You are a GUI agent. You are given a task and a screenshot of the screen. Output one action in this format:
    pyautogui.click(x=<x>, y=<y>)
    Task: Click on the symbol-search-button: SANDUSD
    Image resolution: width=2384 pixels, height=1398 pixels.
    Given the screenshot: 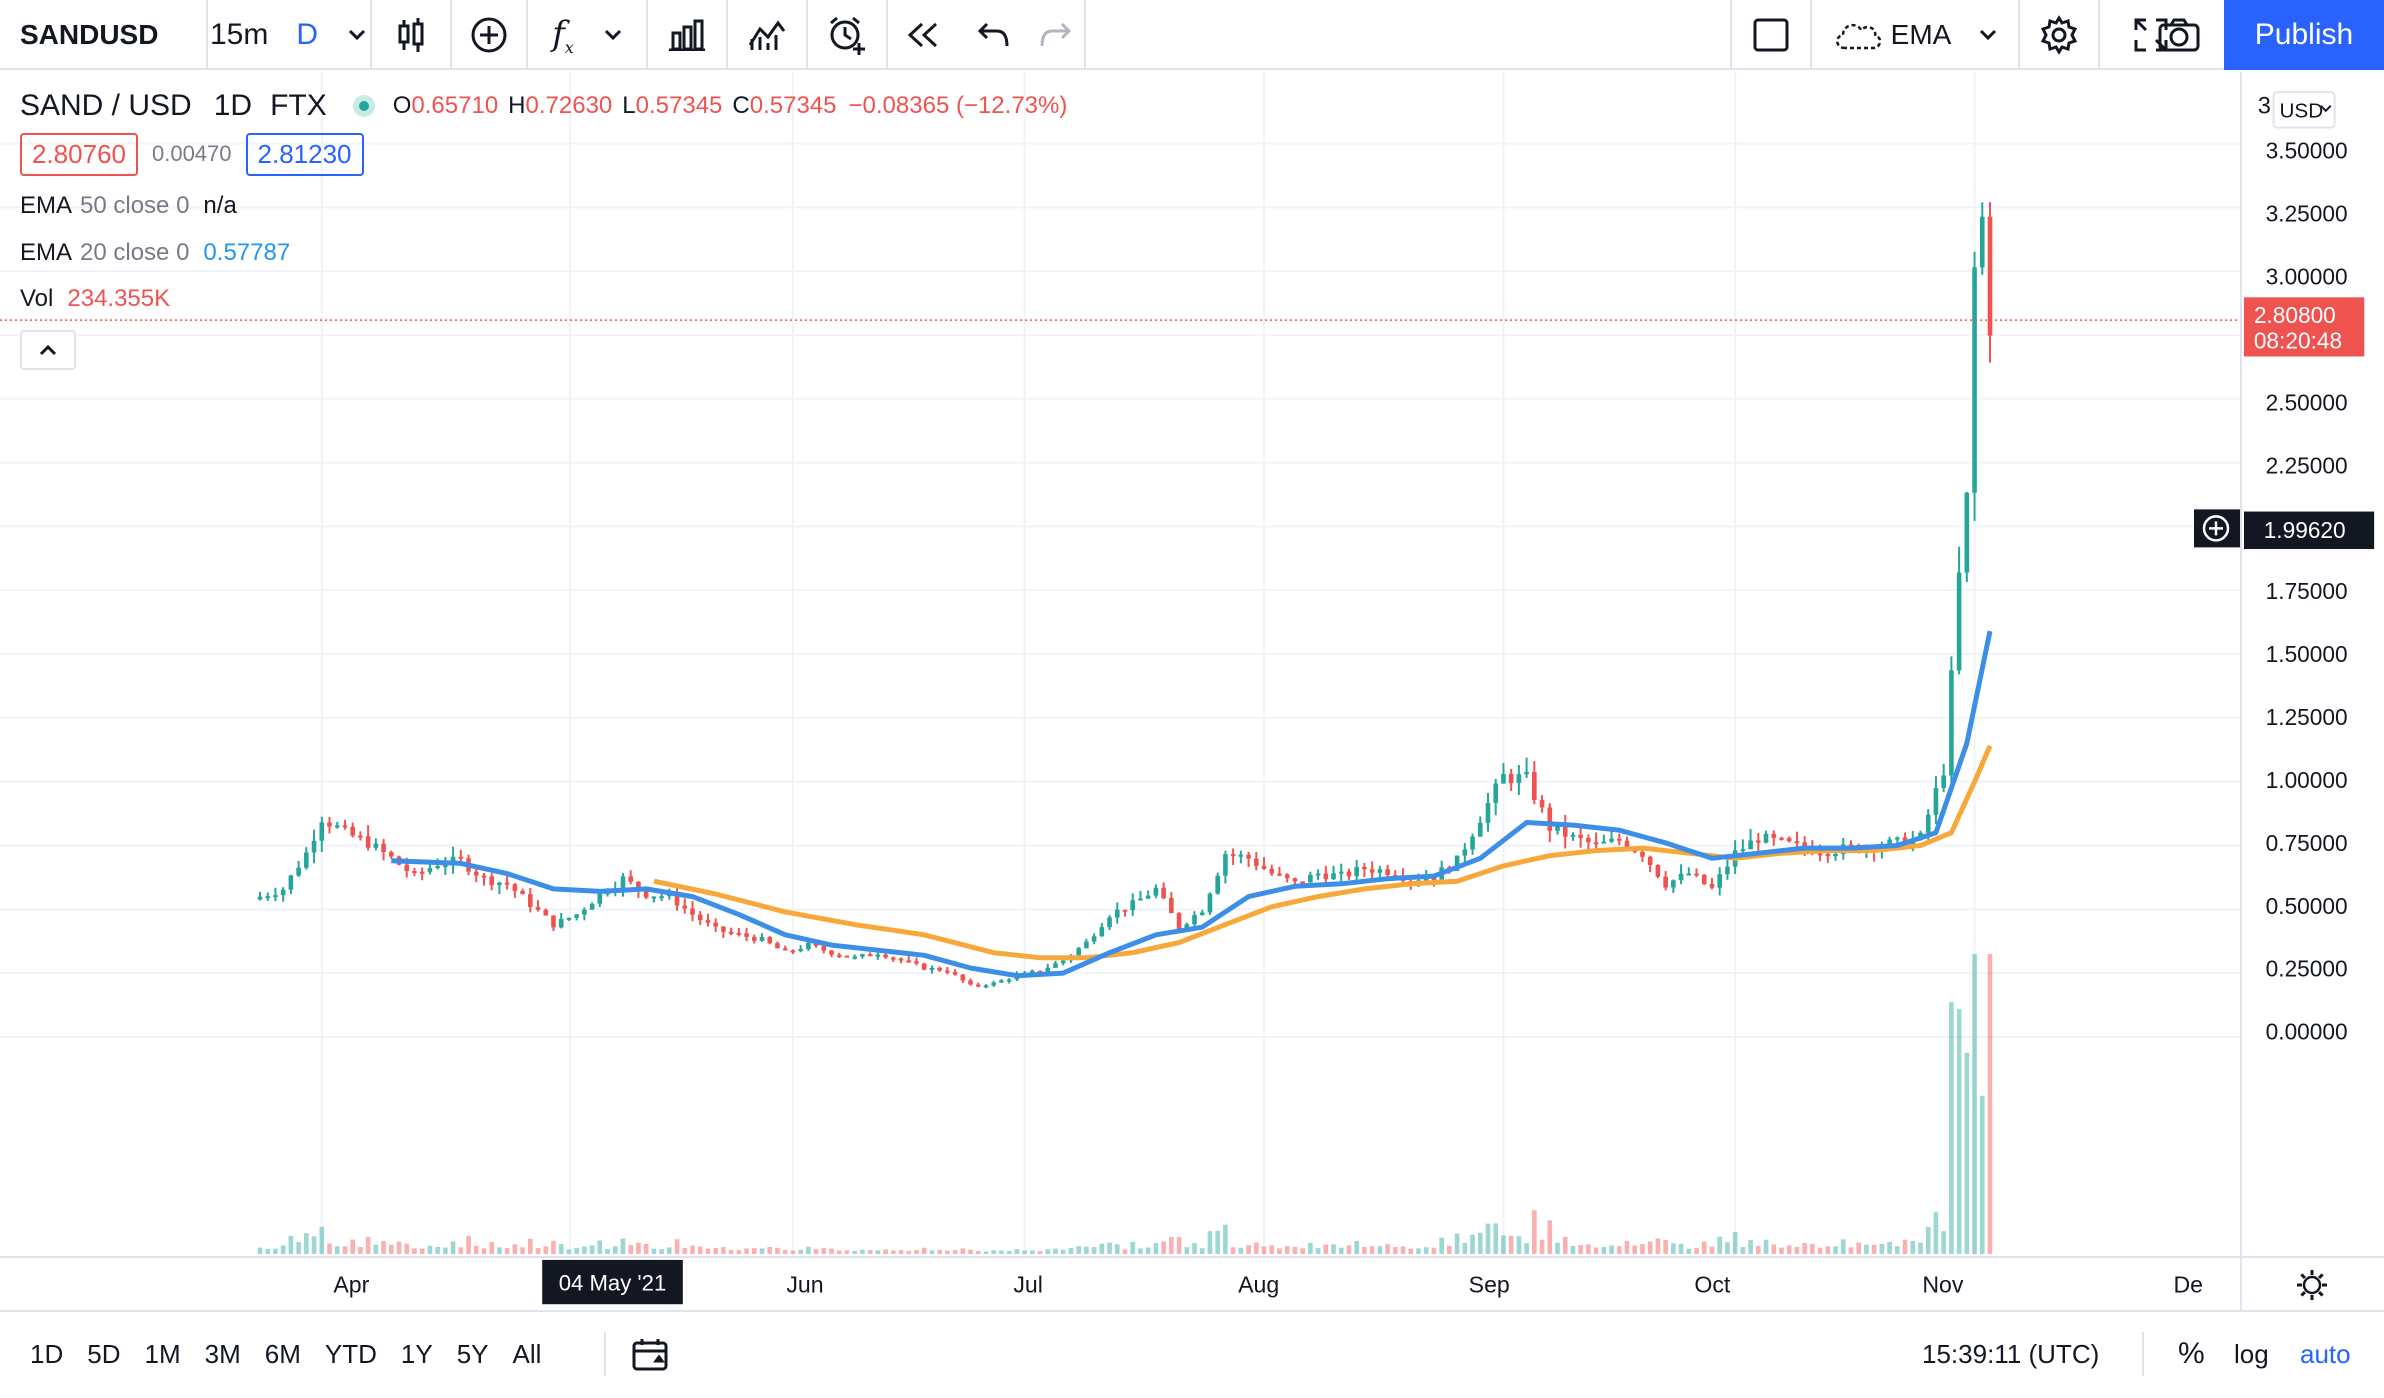 What is the action you would take?
    pyautogui.click(x=89, y=34)
    